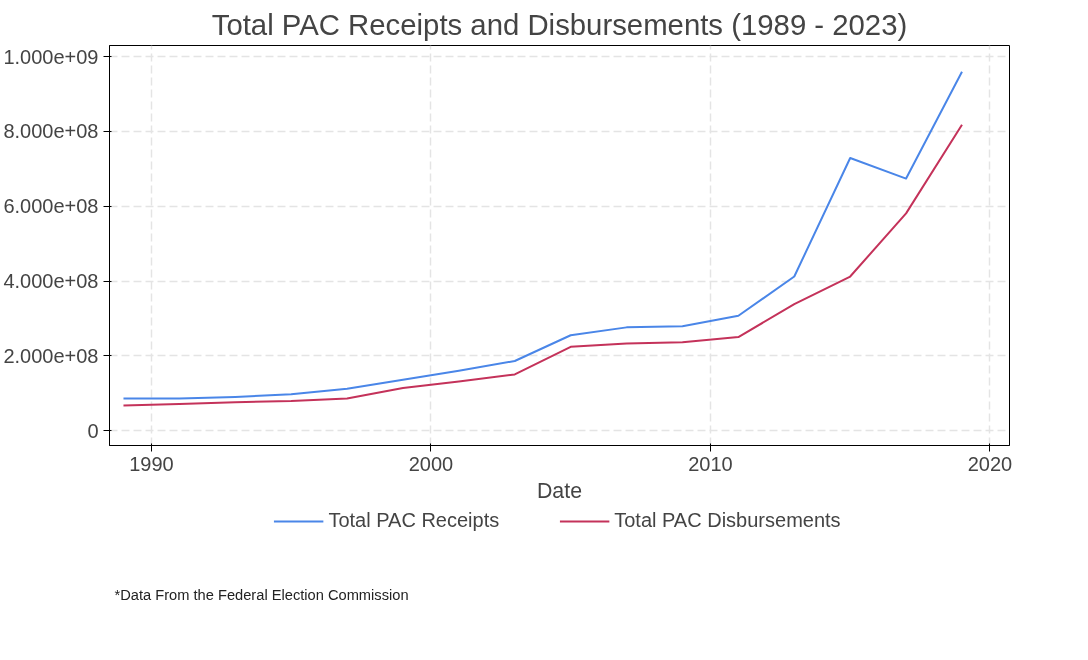  Describe the element at coordinates (51, 131) in the screenshot. I see `y-tick-label: 8.000e+08` at that location.